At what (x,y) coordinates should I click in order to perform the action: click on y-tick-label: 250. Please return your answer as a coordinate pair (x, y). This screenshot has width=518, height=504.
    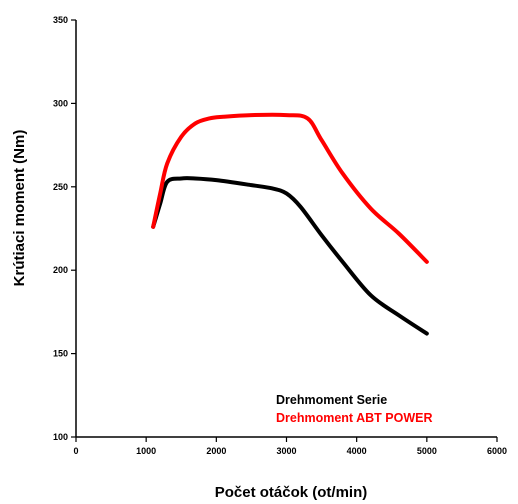
    Looking at the image, I should click on (60, 187).